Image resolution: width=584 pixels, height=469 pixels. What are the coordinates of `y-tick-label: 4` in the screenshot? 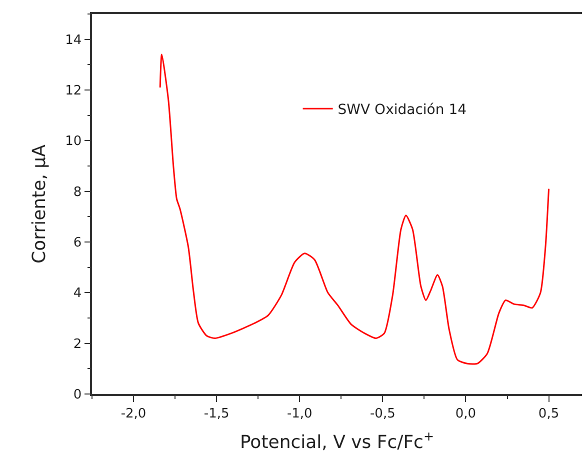 It's located at (77, 294).